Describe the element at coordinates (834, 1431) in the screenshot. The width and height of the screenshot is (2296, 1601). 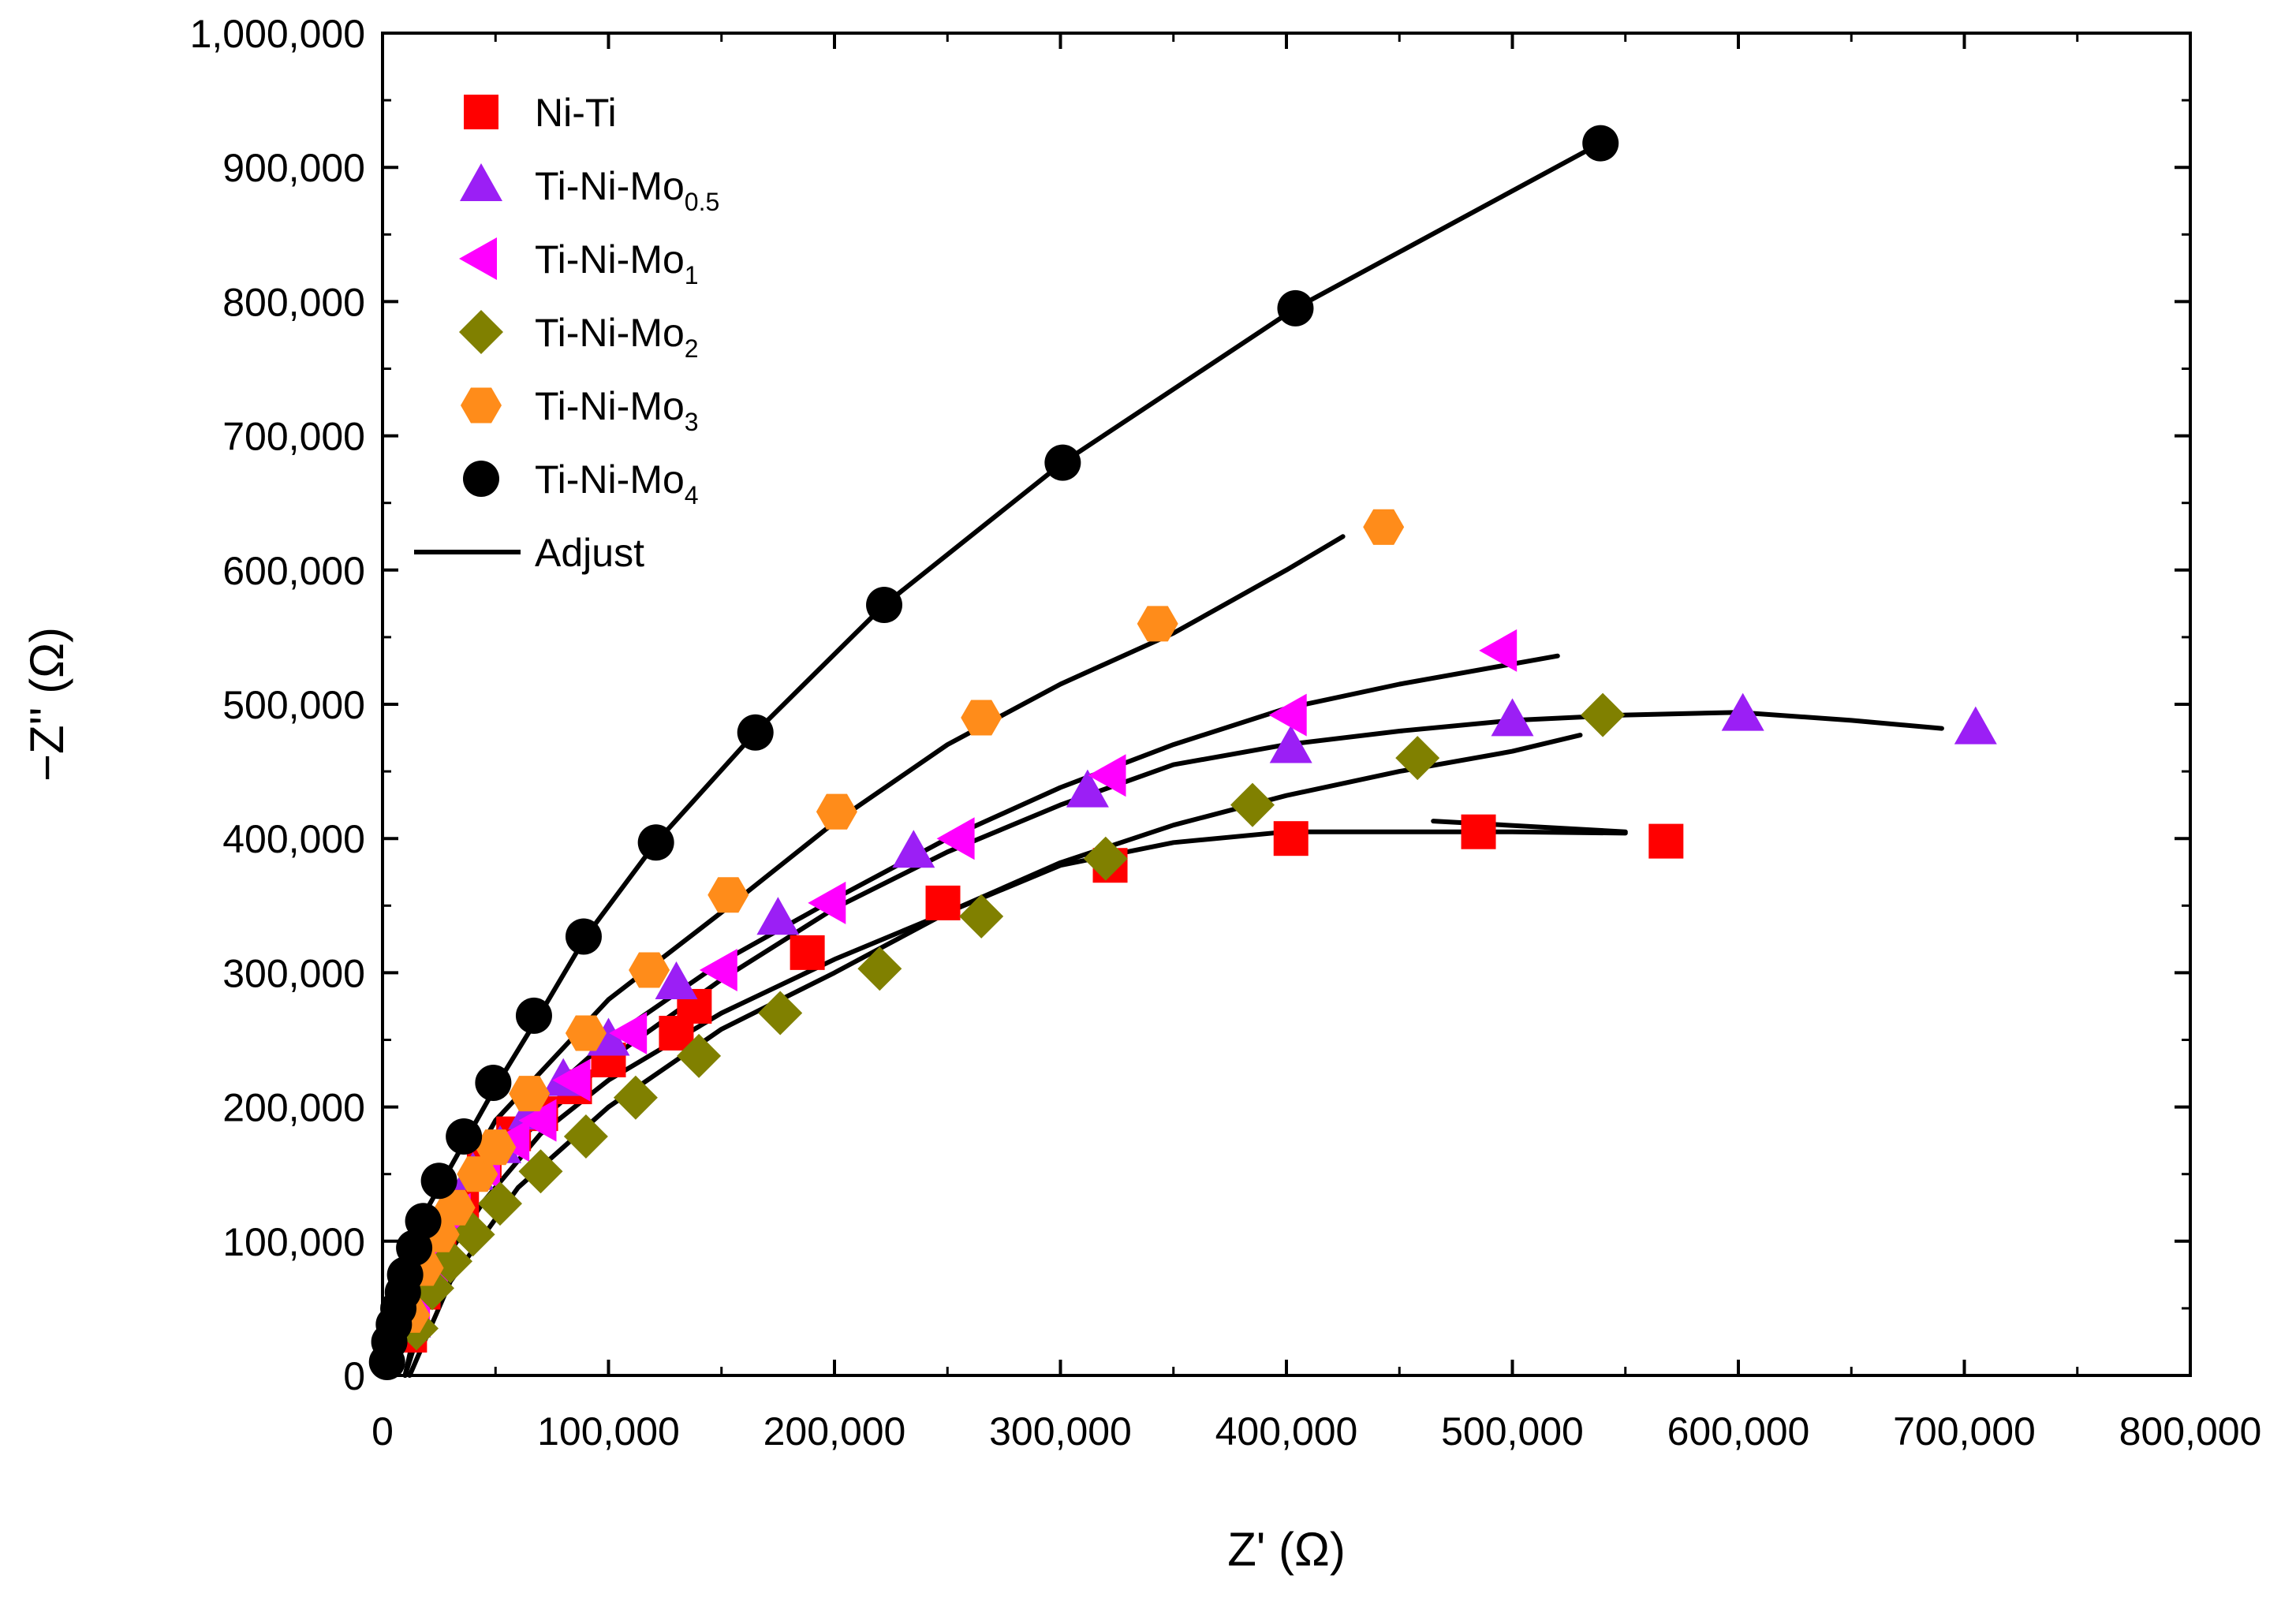
I see `x-tick-label: 200,000` at that location.